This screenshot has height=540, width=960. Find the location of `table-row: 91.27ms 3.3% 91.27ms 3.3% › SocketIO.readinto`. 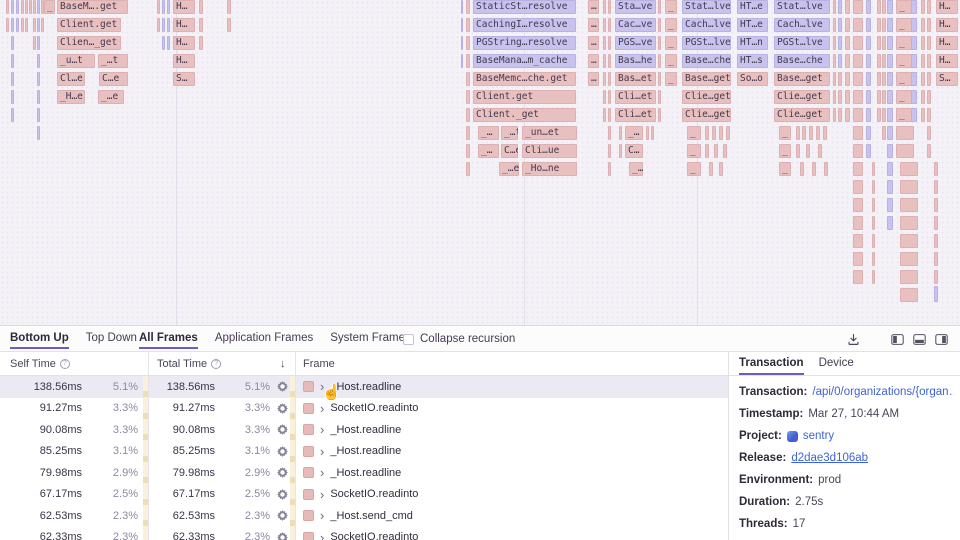

table-row: 91.27ms 3.3% 91.27ms 3.3% › SocketIO.readinto is located at coordinates (364, 409).